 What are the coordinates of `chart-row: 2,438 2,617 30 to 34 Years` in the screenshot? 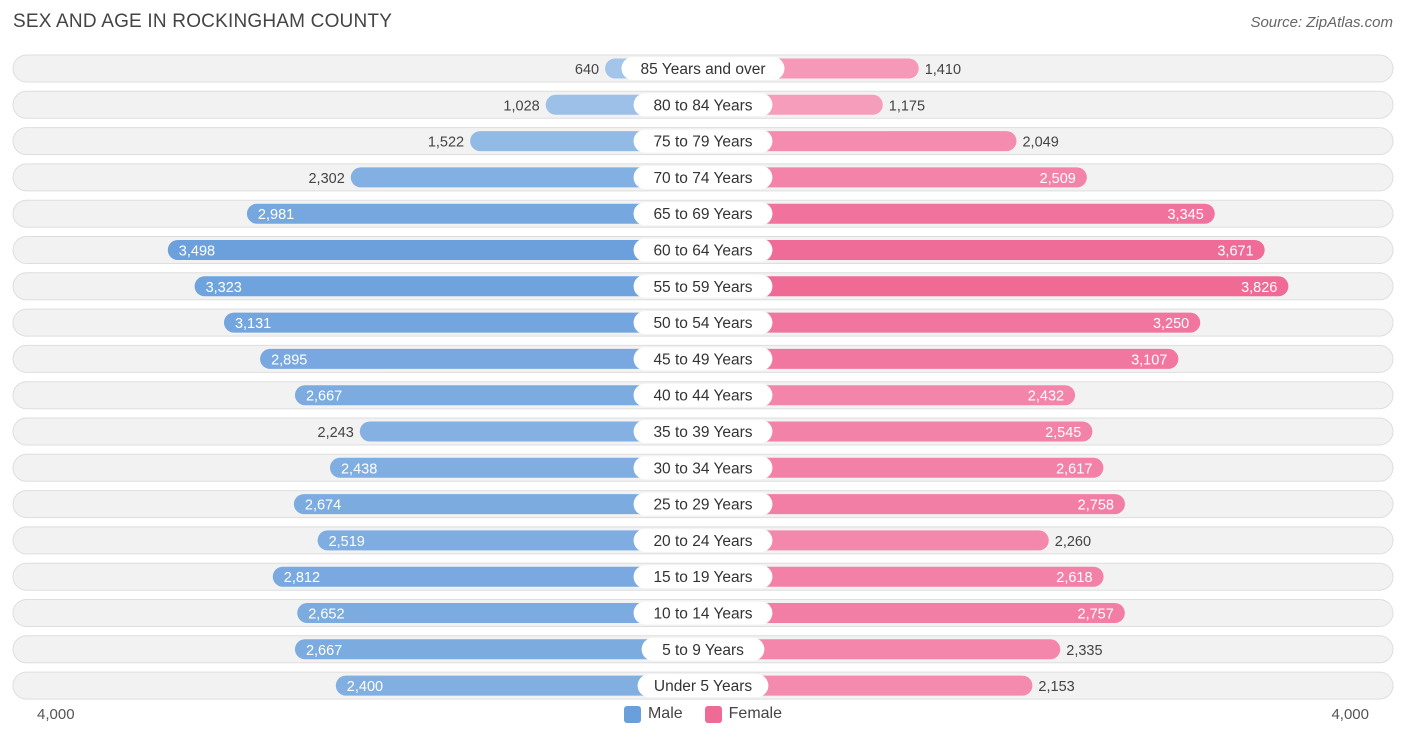 It's located at (703, 467).